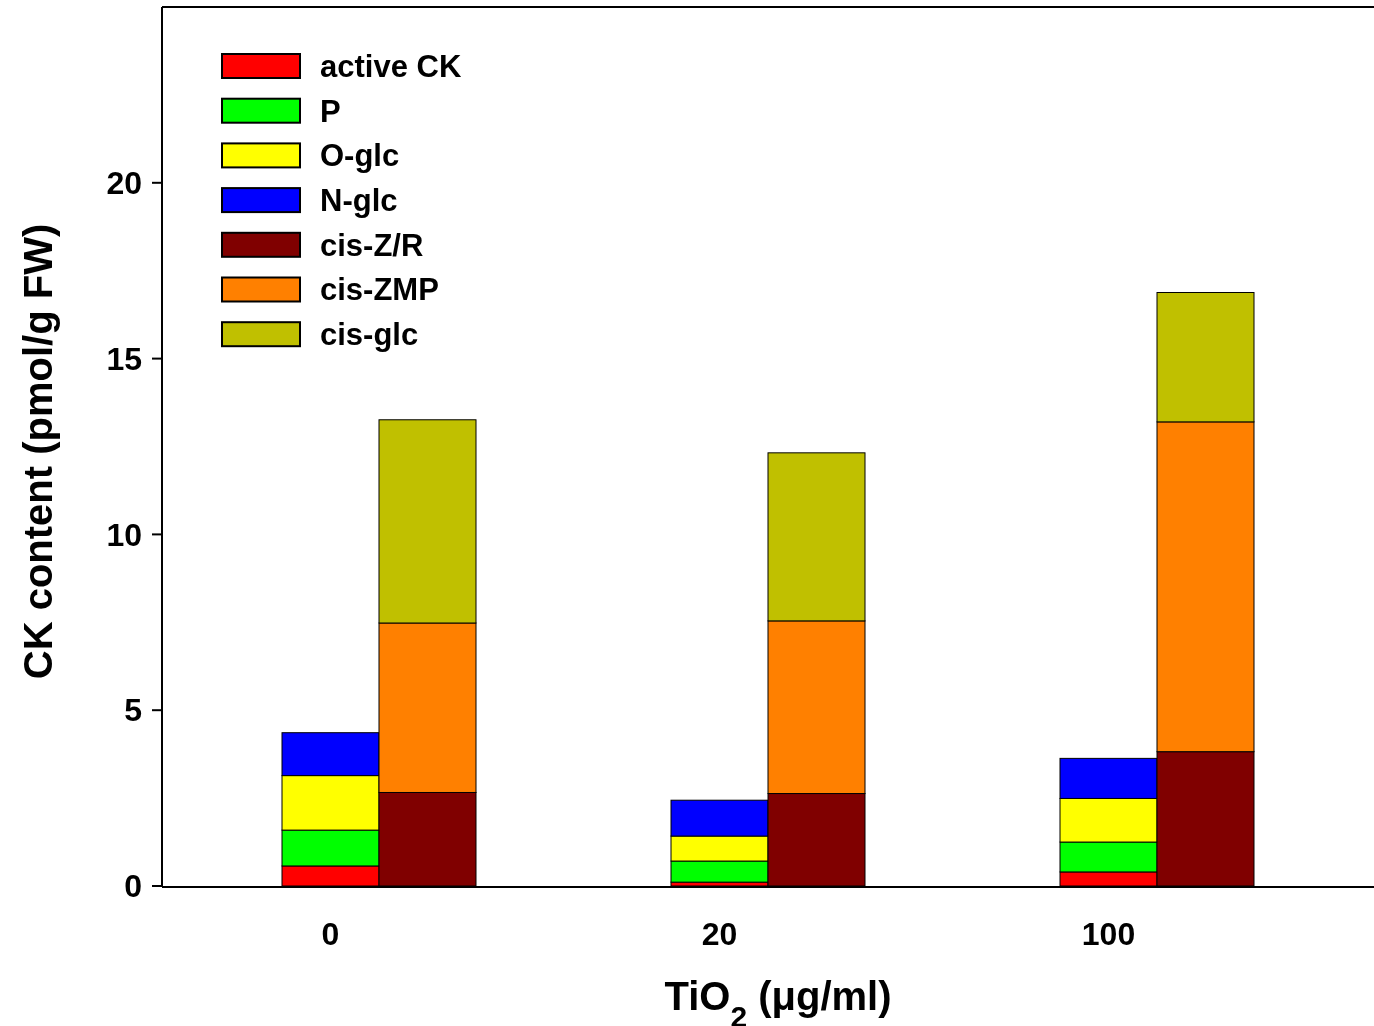  What do you see at coordinates (133, 710) in the screenshot?
I see `y-tick-label: 5` at bounding box center [133, 710].